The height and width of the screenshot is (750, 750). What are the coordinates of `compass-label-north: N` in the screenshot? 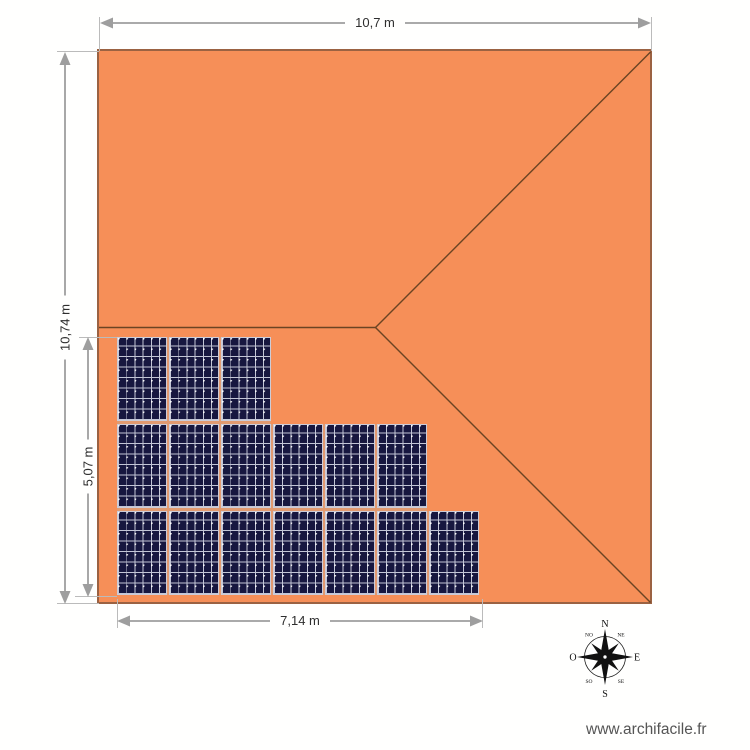 It's located at (604, 624).